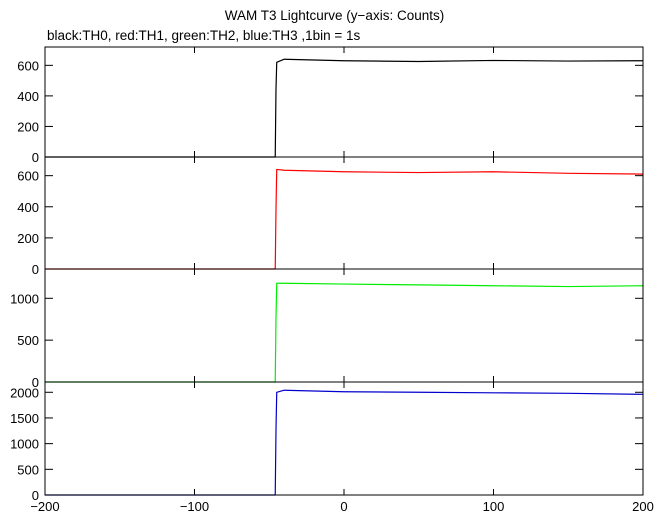 The image size is (669, 515). What do you see at coordinates (643, 506) in the screenshot?
I see `x-tick-label: 200` at bounding box center [643, 506].